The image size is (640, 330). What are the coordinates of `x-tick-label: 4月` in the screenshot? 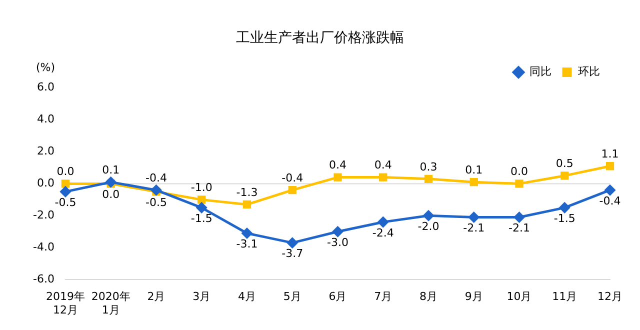 It's located at (247, 297).